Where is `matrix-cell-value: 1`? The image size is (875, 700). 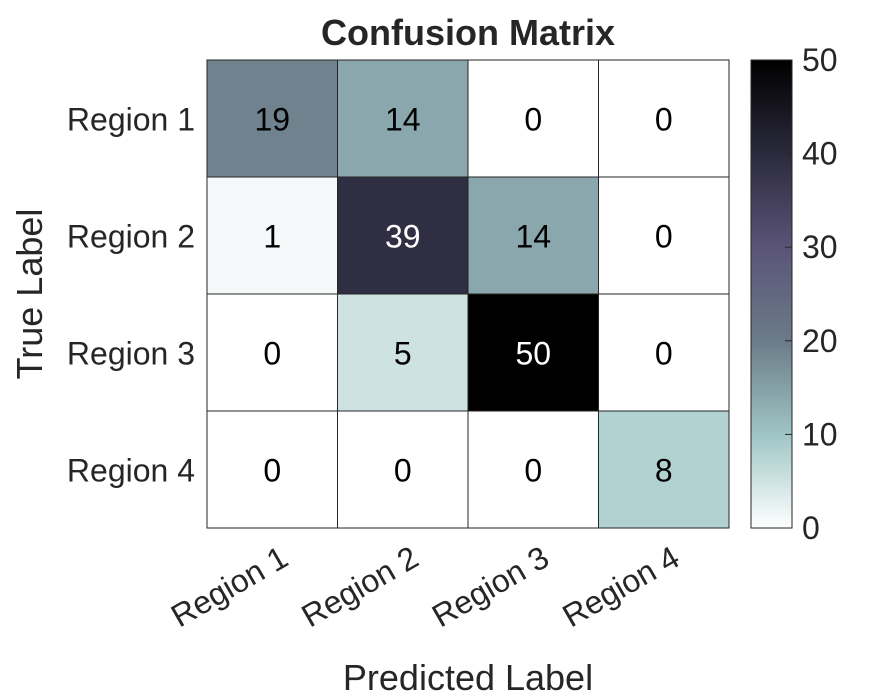
matrix-cell-value: 1 is located at coordinates (272, 237).